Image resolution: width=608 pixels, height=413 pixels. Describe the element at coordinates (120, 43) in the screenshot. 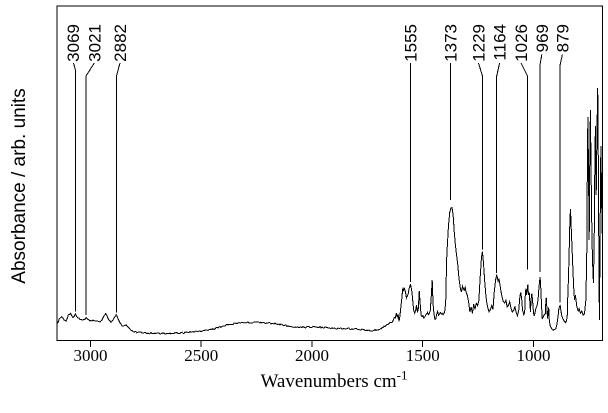

I see `peak-label: 2882` at that location.